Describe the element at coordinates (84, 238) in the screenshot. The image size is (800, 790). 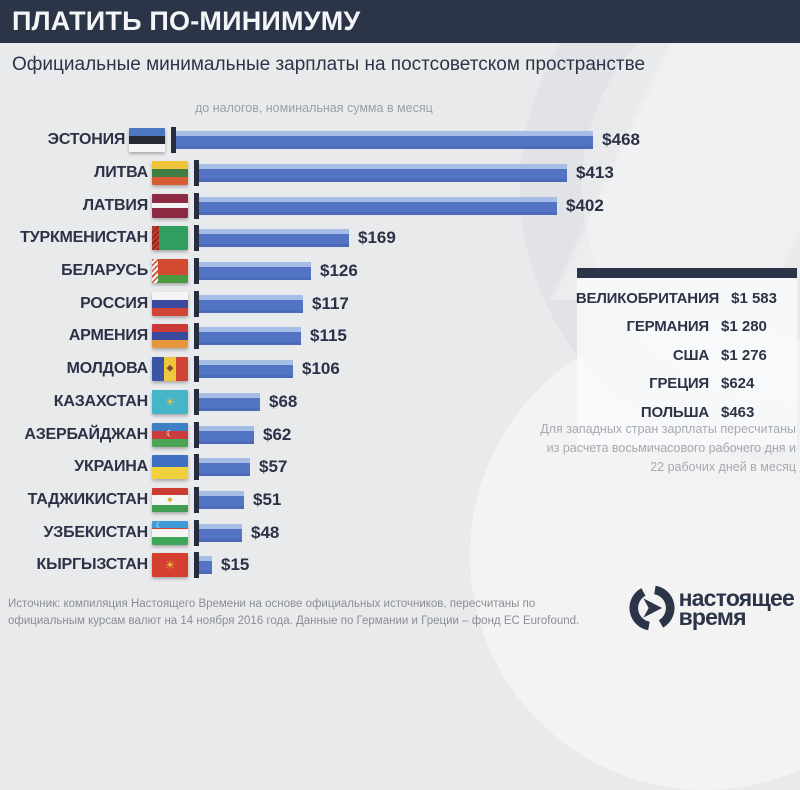
I see `country-label: ТУРКМЕНИСТАН` at that location.